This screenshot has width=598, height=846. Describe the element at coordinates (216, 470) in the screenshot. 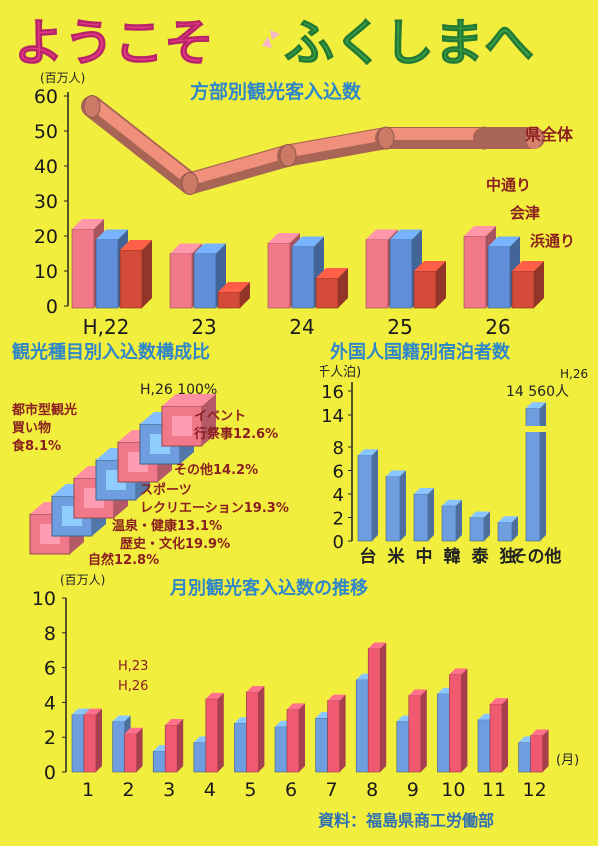

I see `composition-label: その他14.2%` at that location.